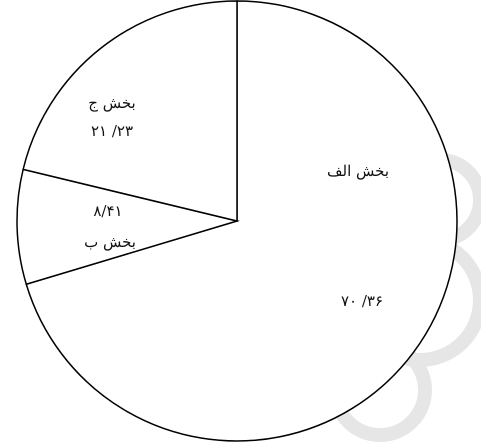 The height and width of the screenshot is (443, 481). Describe the element at coordinates (110, 242) in the screenshot. I see `slice-label: بخش ب` at that location.